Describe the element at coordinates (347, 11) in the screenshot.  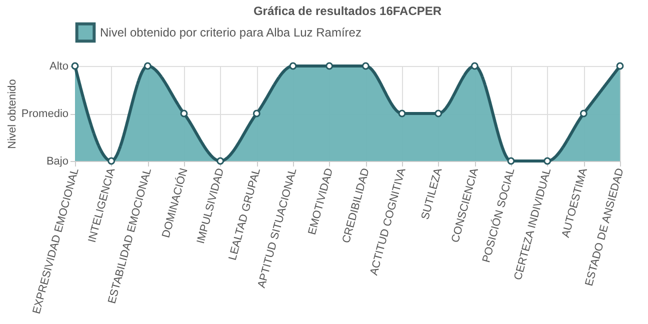
I see `chart-title: Gráfica de resultados 16FACPER` at that location.